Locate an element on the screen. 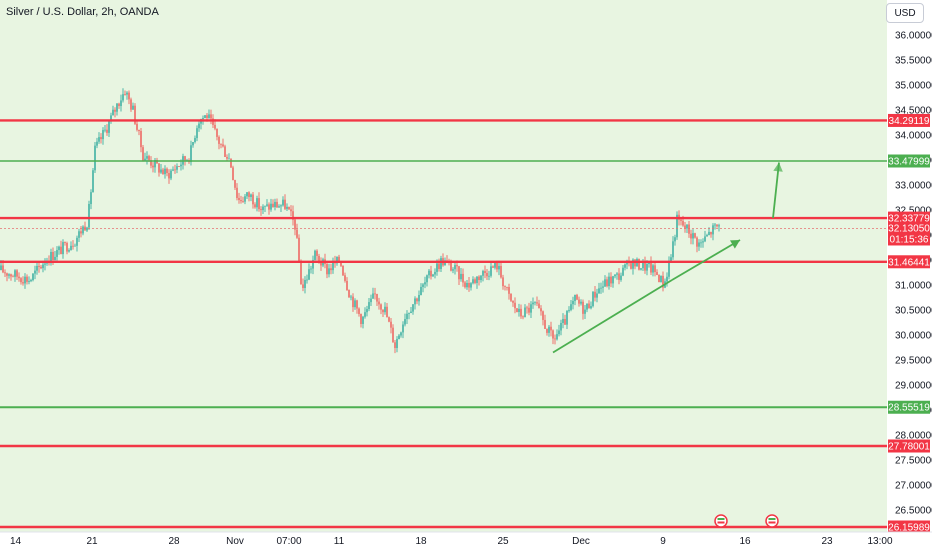 This screenshot has height=550, width=932. x-tick-label: Dec is located at coordinates (581, 541).